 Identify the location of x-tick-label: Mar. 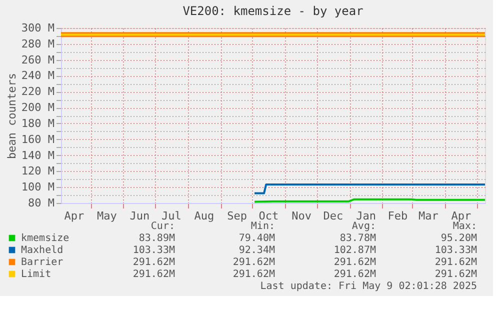
(428, 216).